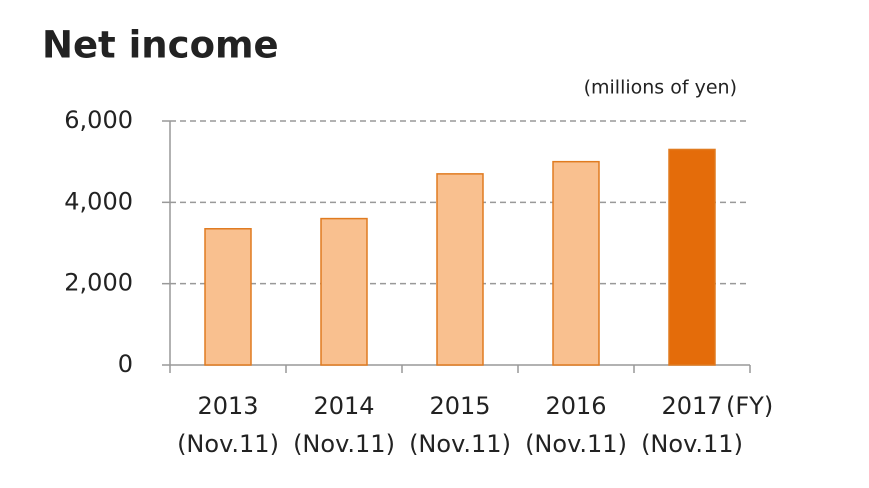 The width and height of the screenshot is (869, 488). Describe the element at coordinates (98, 201) in the screenshot. I see `y-tick-label: 4,000` at that location.